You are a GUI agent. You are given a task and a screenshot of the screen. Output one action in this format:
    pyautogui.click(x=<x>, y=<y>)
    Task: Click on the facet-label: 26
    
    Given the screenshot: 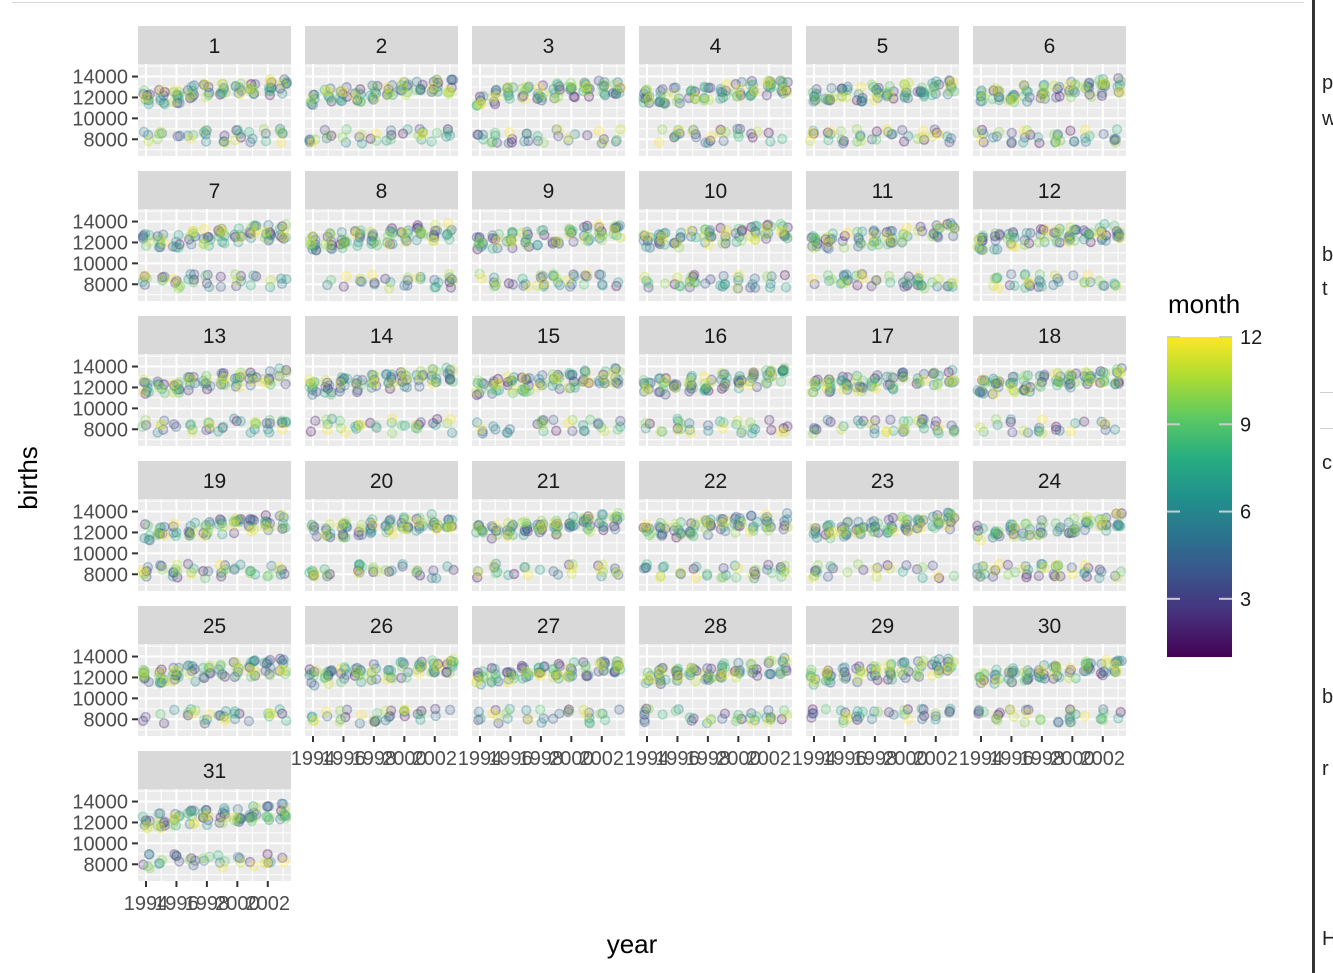 What is the action you would take?
    pyautogui.click(x=381, y=626)
    